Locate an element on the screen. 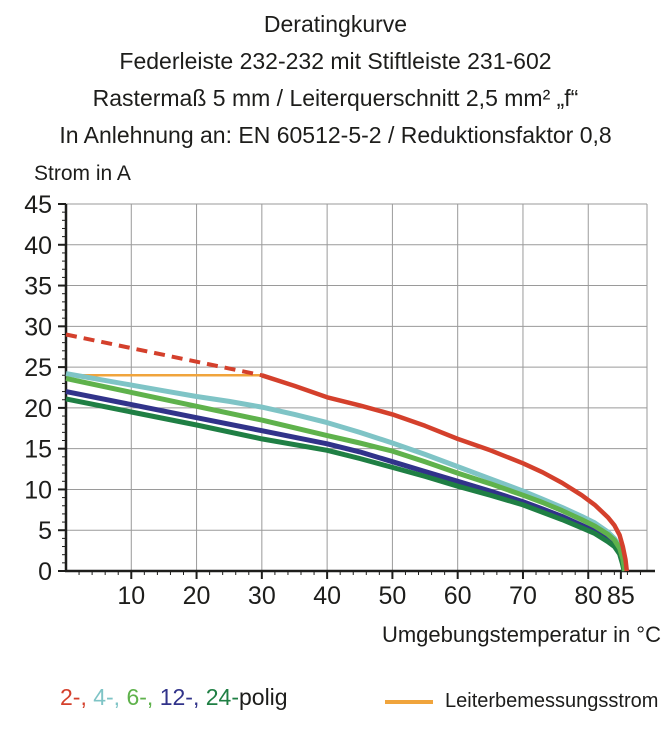 The width and height of the screenshot is (671, 732). x-tick-label: 10 is located at coordinates (131, 596).